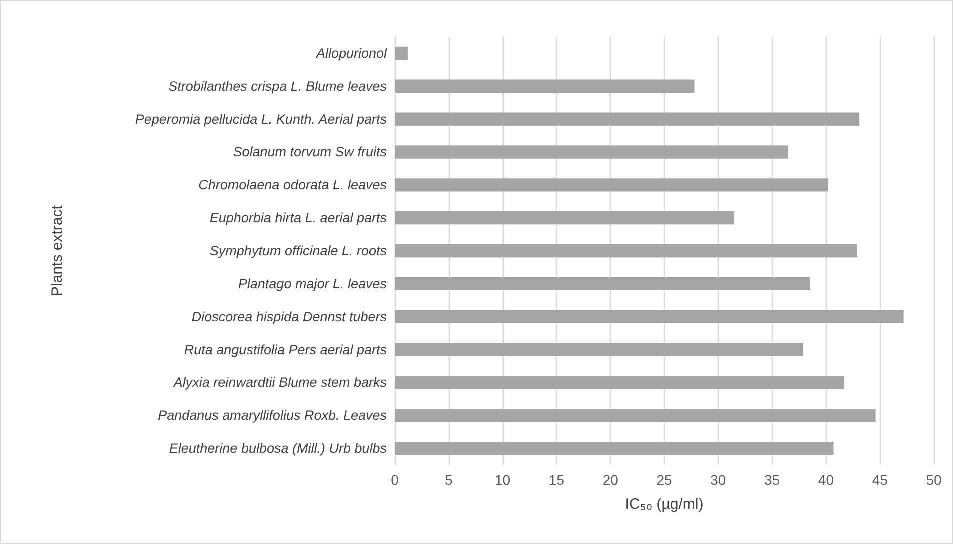 This screenshot has width=953, height=544. I want to click on x-tick-label: 25, so click(664, 480).